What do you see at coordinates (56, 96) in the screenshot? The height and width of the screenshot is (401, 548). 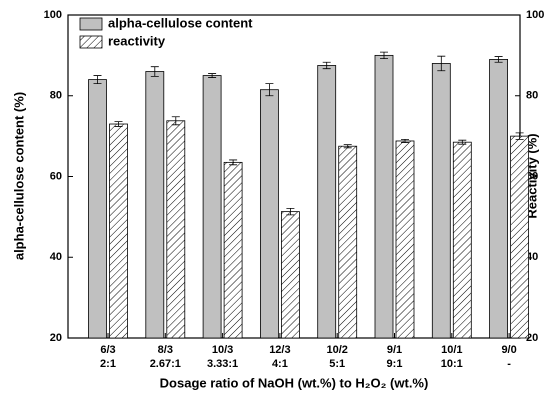 I see `y-tick-label: 80` at bounding box center [56, 96].